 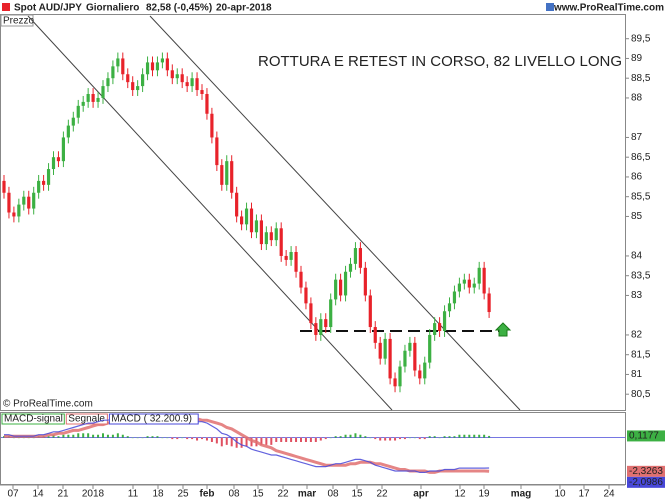 What do you see at coordinates (158, 494) in the screenshot?
I see `x-tick-label: 18` at bounding box center [158, 494].